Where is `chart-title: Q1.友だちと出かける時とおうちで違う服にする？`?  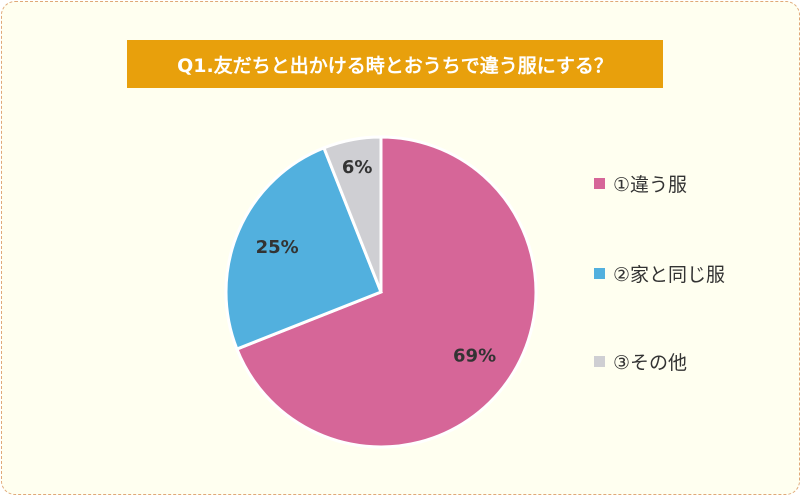 chart-title: Q1.友だちと出かける時とおうちで違う服にする？ is located at coordinates (395, 64).